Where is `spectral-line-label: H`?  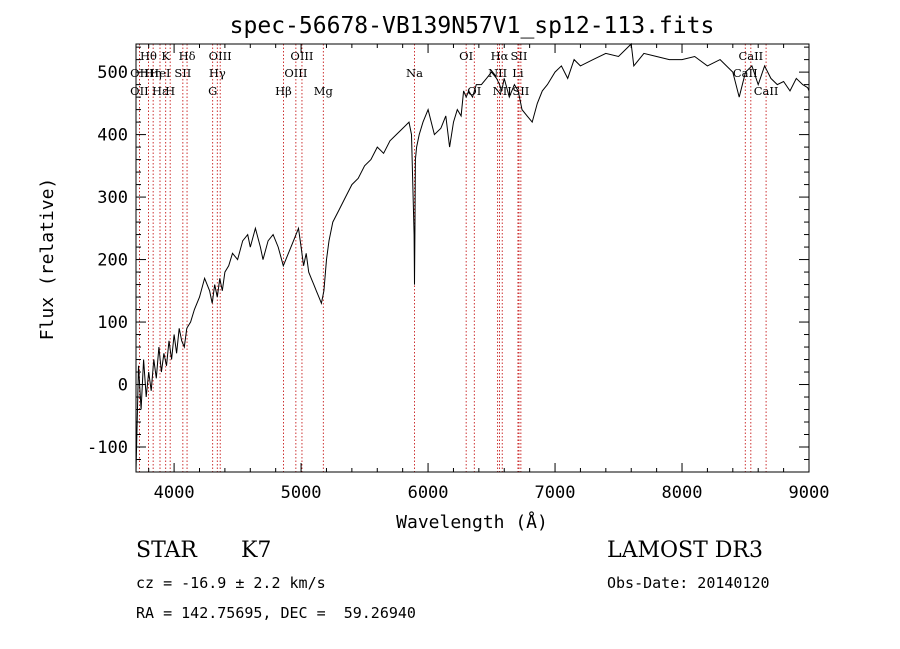
spectral-line-label: H is located at coordinates (170, 91).